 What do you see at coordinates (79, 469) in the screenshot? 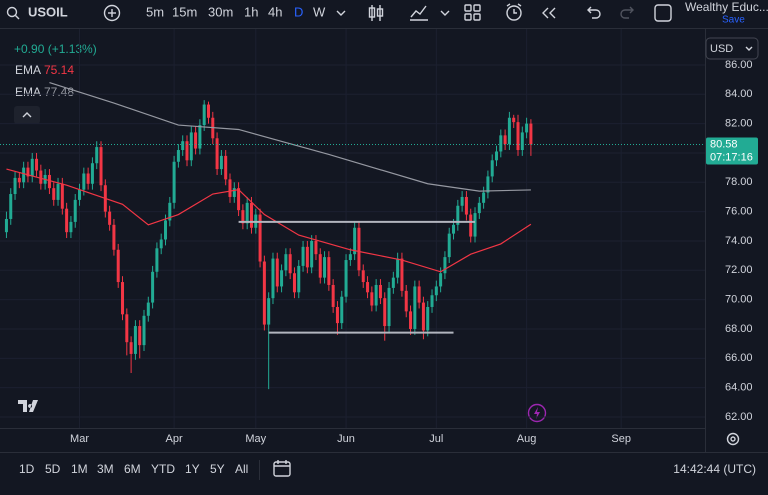
I see `range-button: 1M` at bounding box center [79, 469].